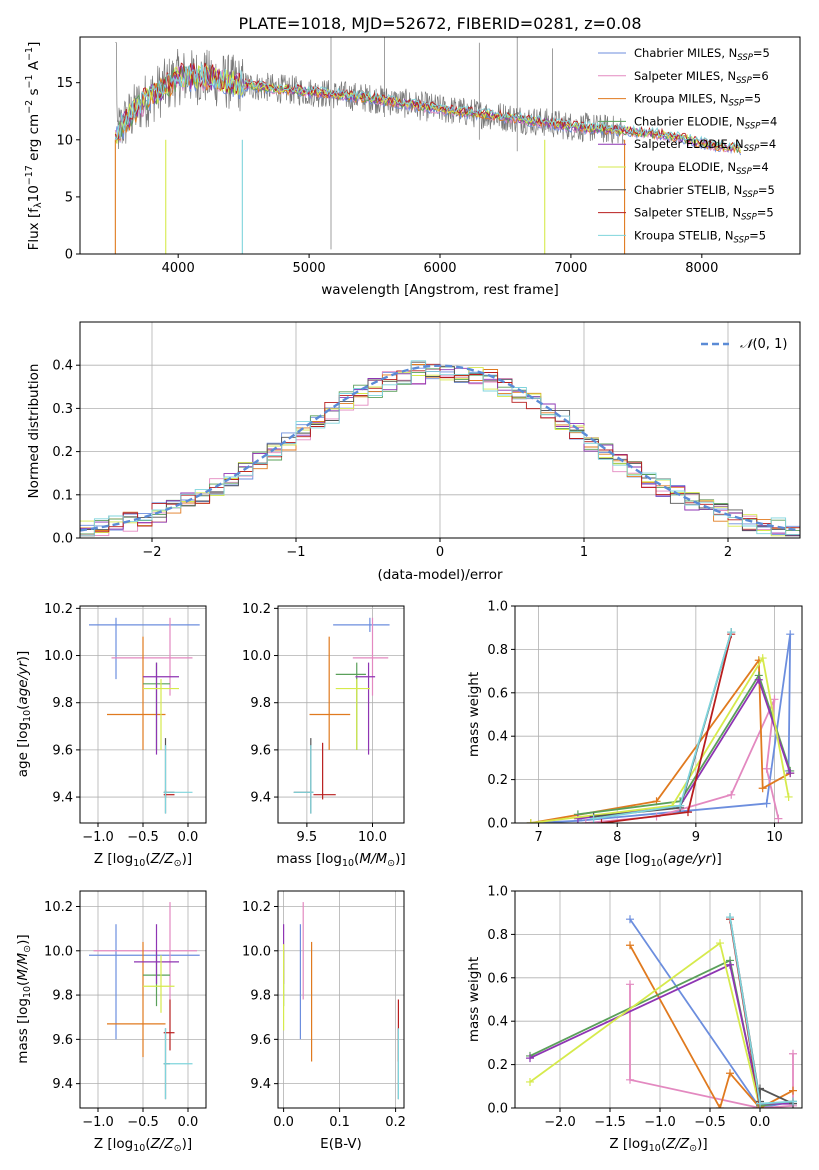  I want to click on x-axis-label: Z [log10(Z/Z⊙)], so click(658, 1145).